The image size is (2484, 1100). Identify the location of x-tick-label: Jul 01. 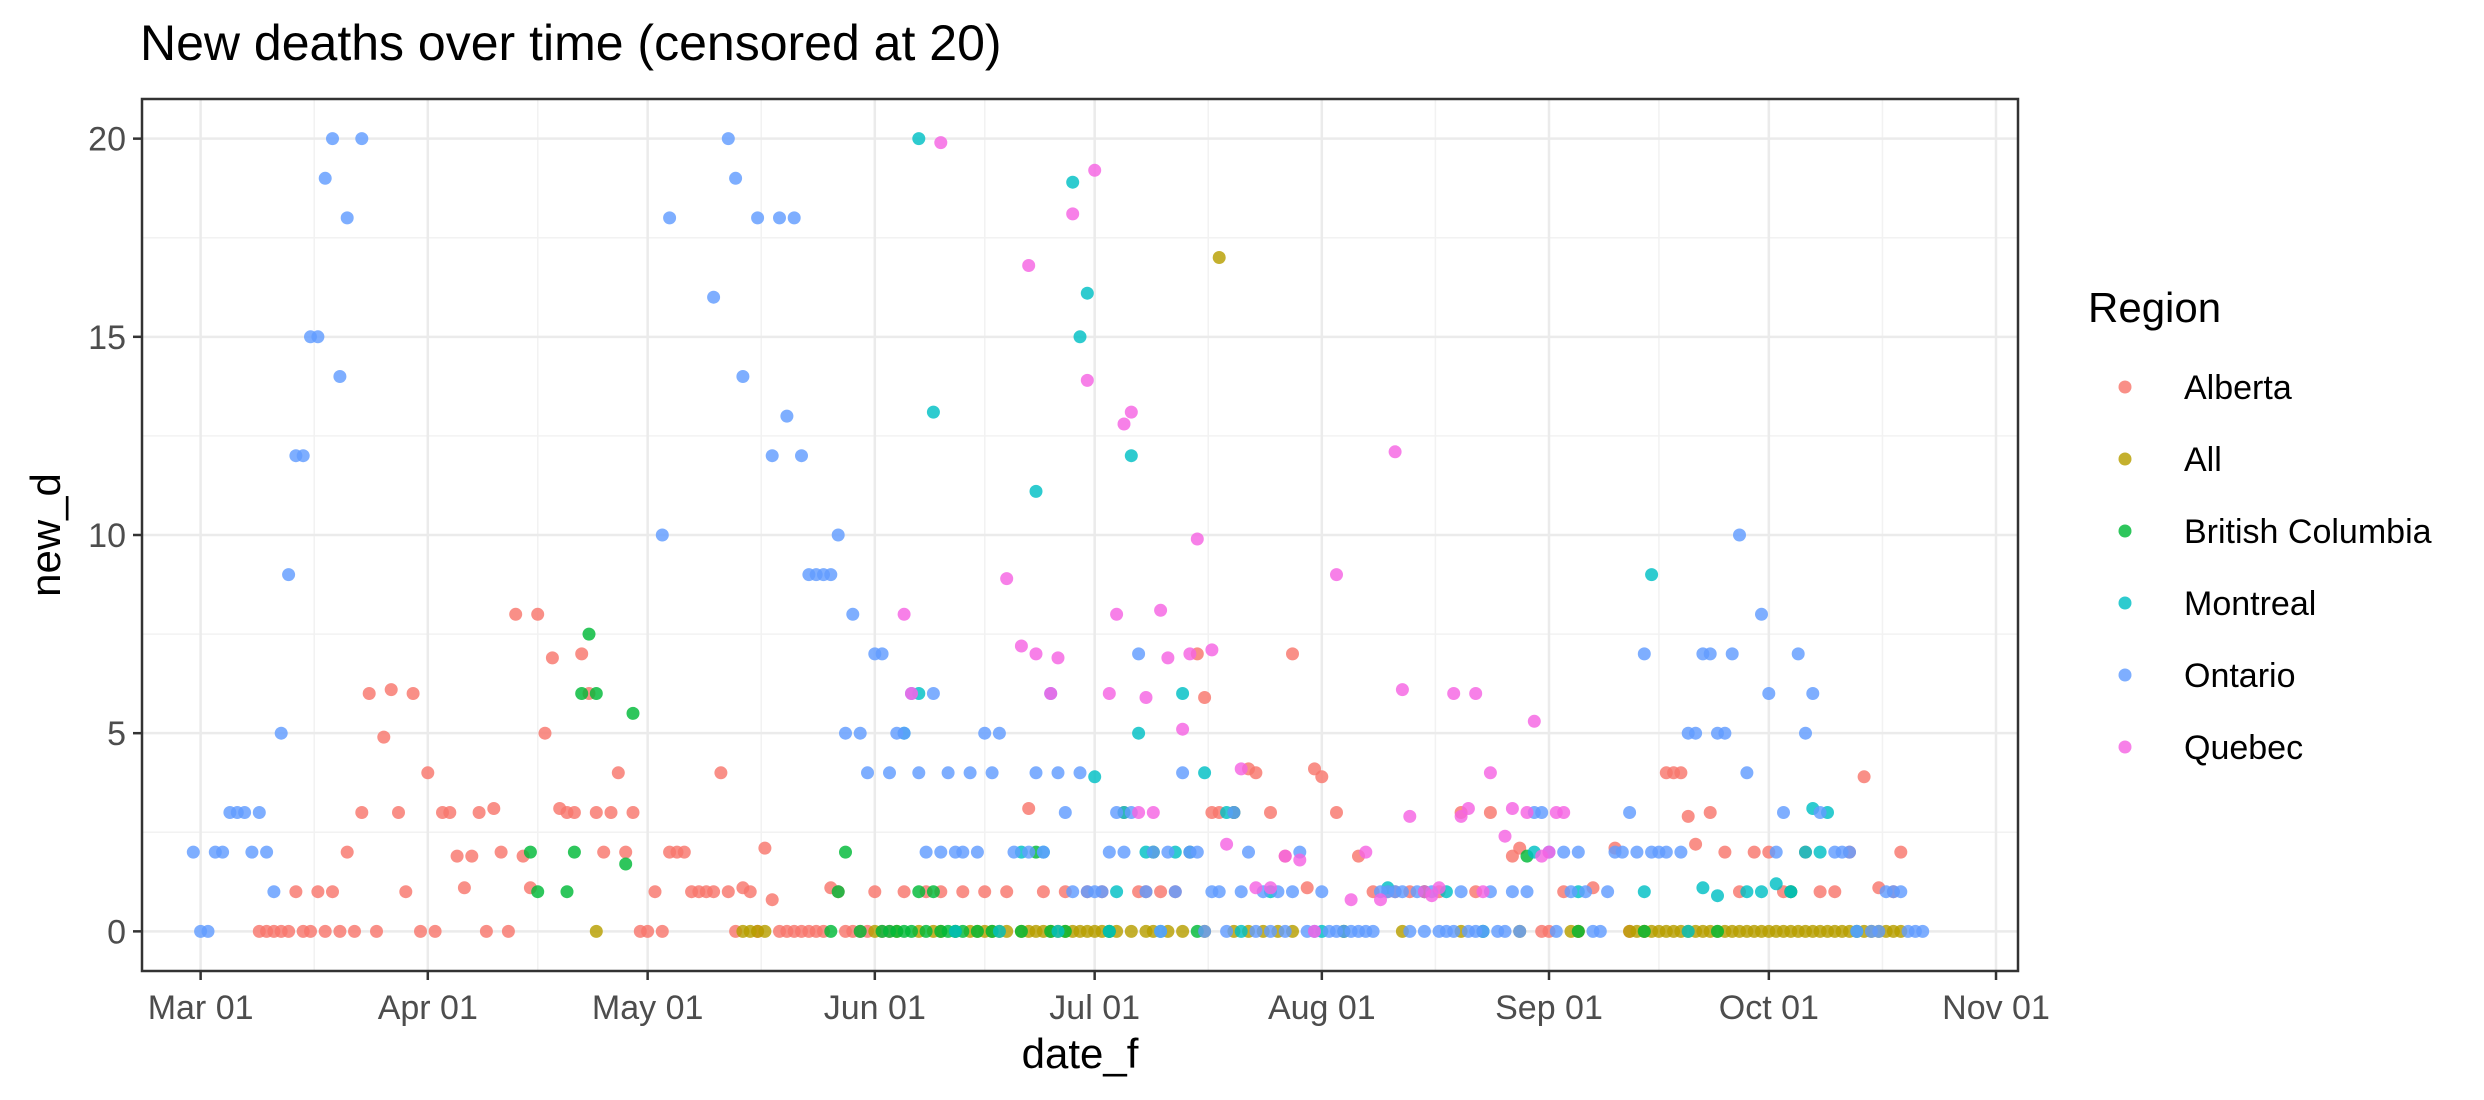
(1094, 1008).